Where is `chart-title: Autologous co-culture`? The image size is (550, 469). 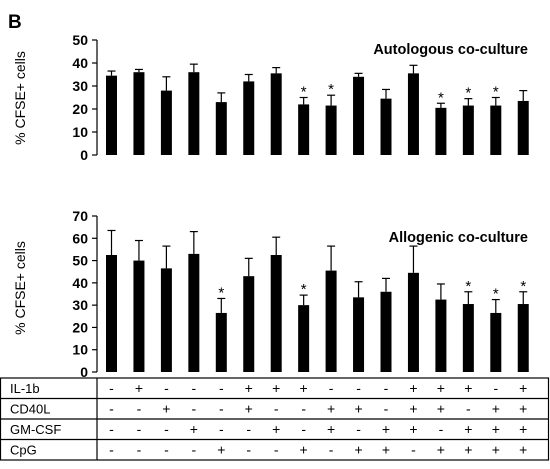 chart-title: Autologous co-culture is located at coordinates (450, 50).